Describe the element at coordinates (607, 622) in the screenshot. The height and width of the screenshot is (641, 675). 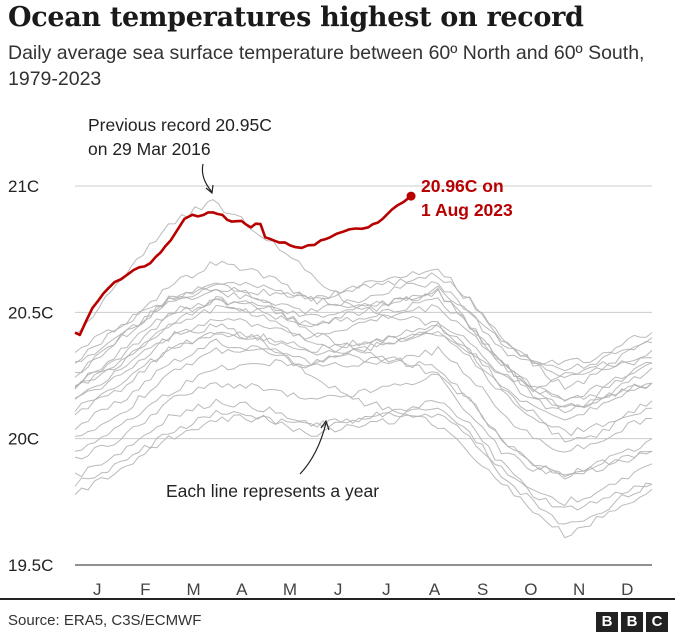
I see `bbc-logo-b1: B` at that location.